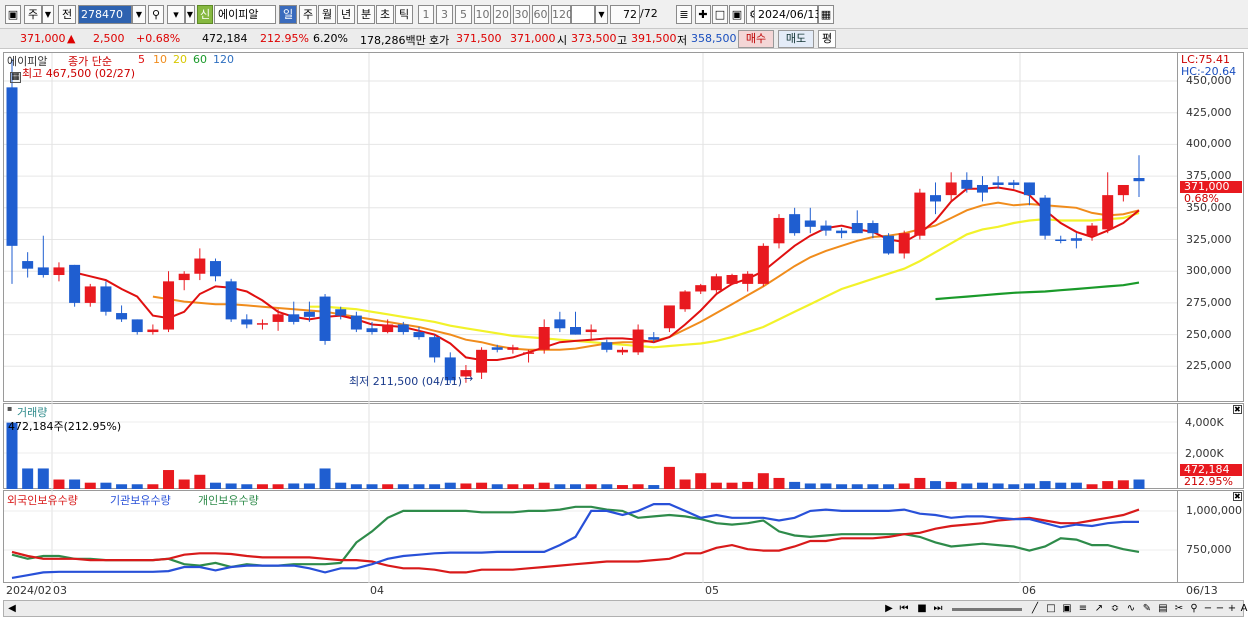  What do you see at coordinates (654, 38) in the screenshot?
I see `high-price: 391,500` at bounding box center [654, 38].